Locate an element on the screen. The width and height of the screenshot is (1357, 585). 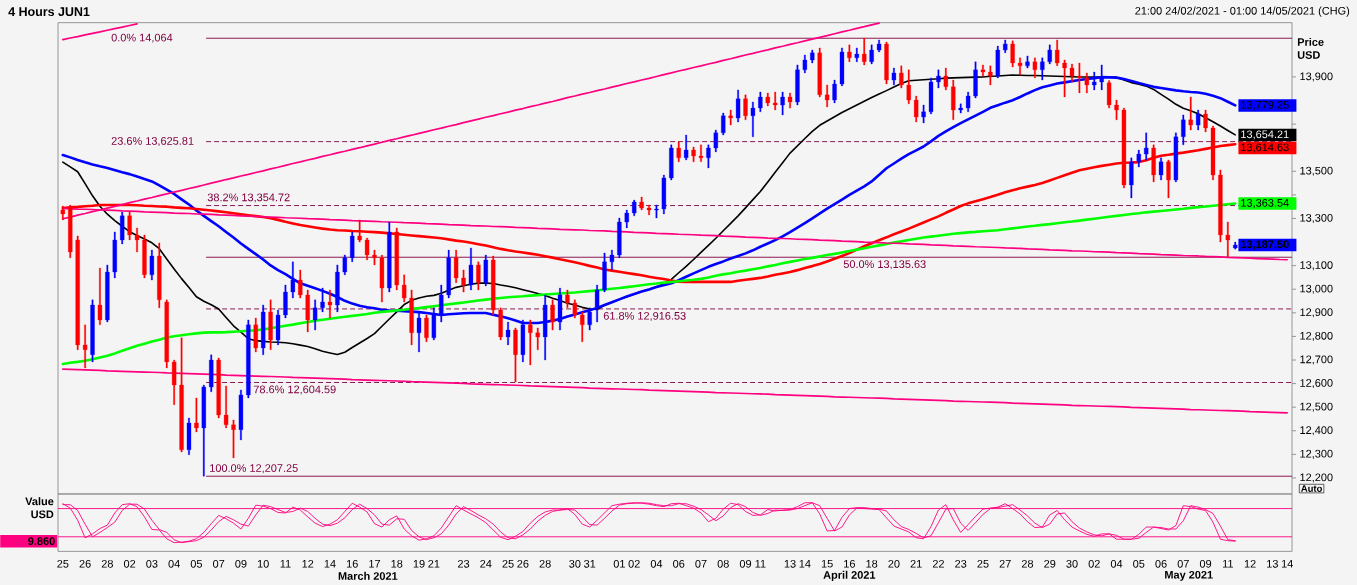
y-tick-label: 12,400 is located at coordinates (1316, 431).